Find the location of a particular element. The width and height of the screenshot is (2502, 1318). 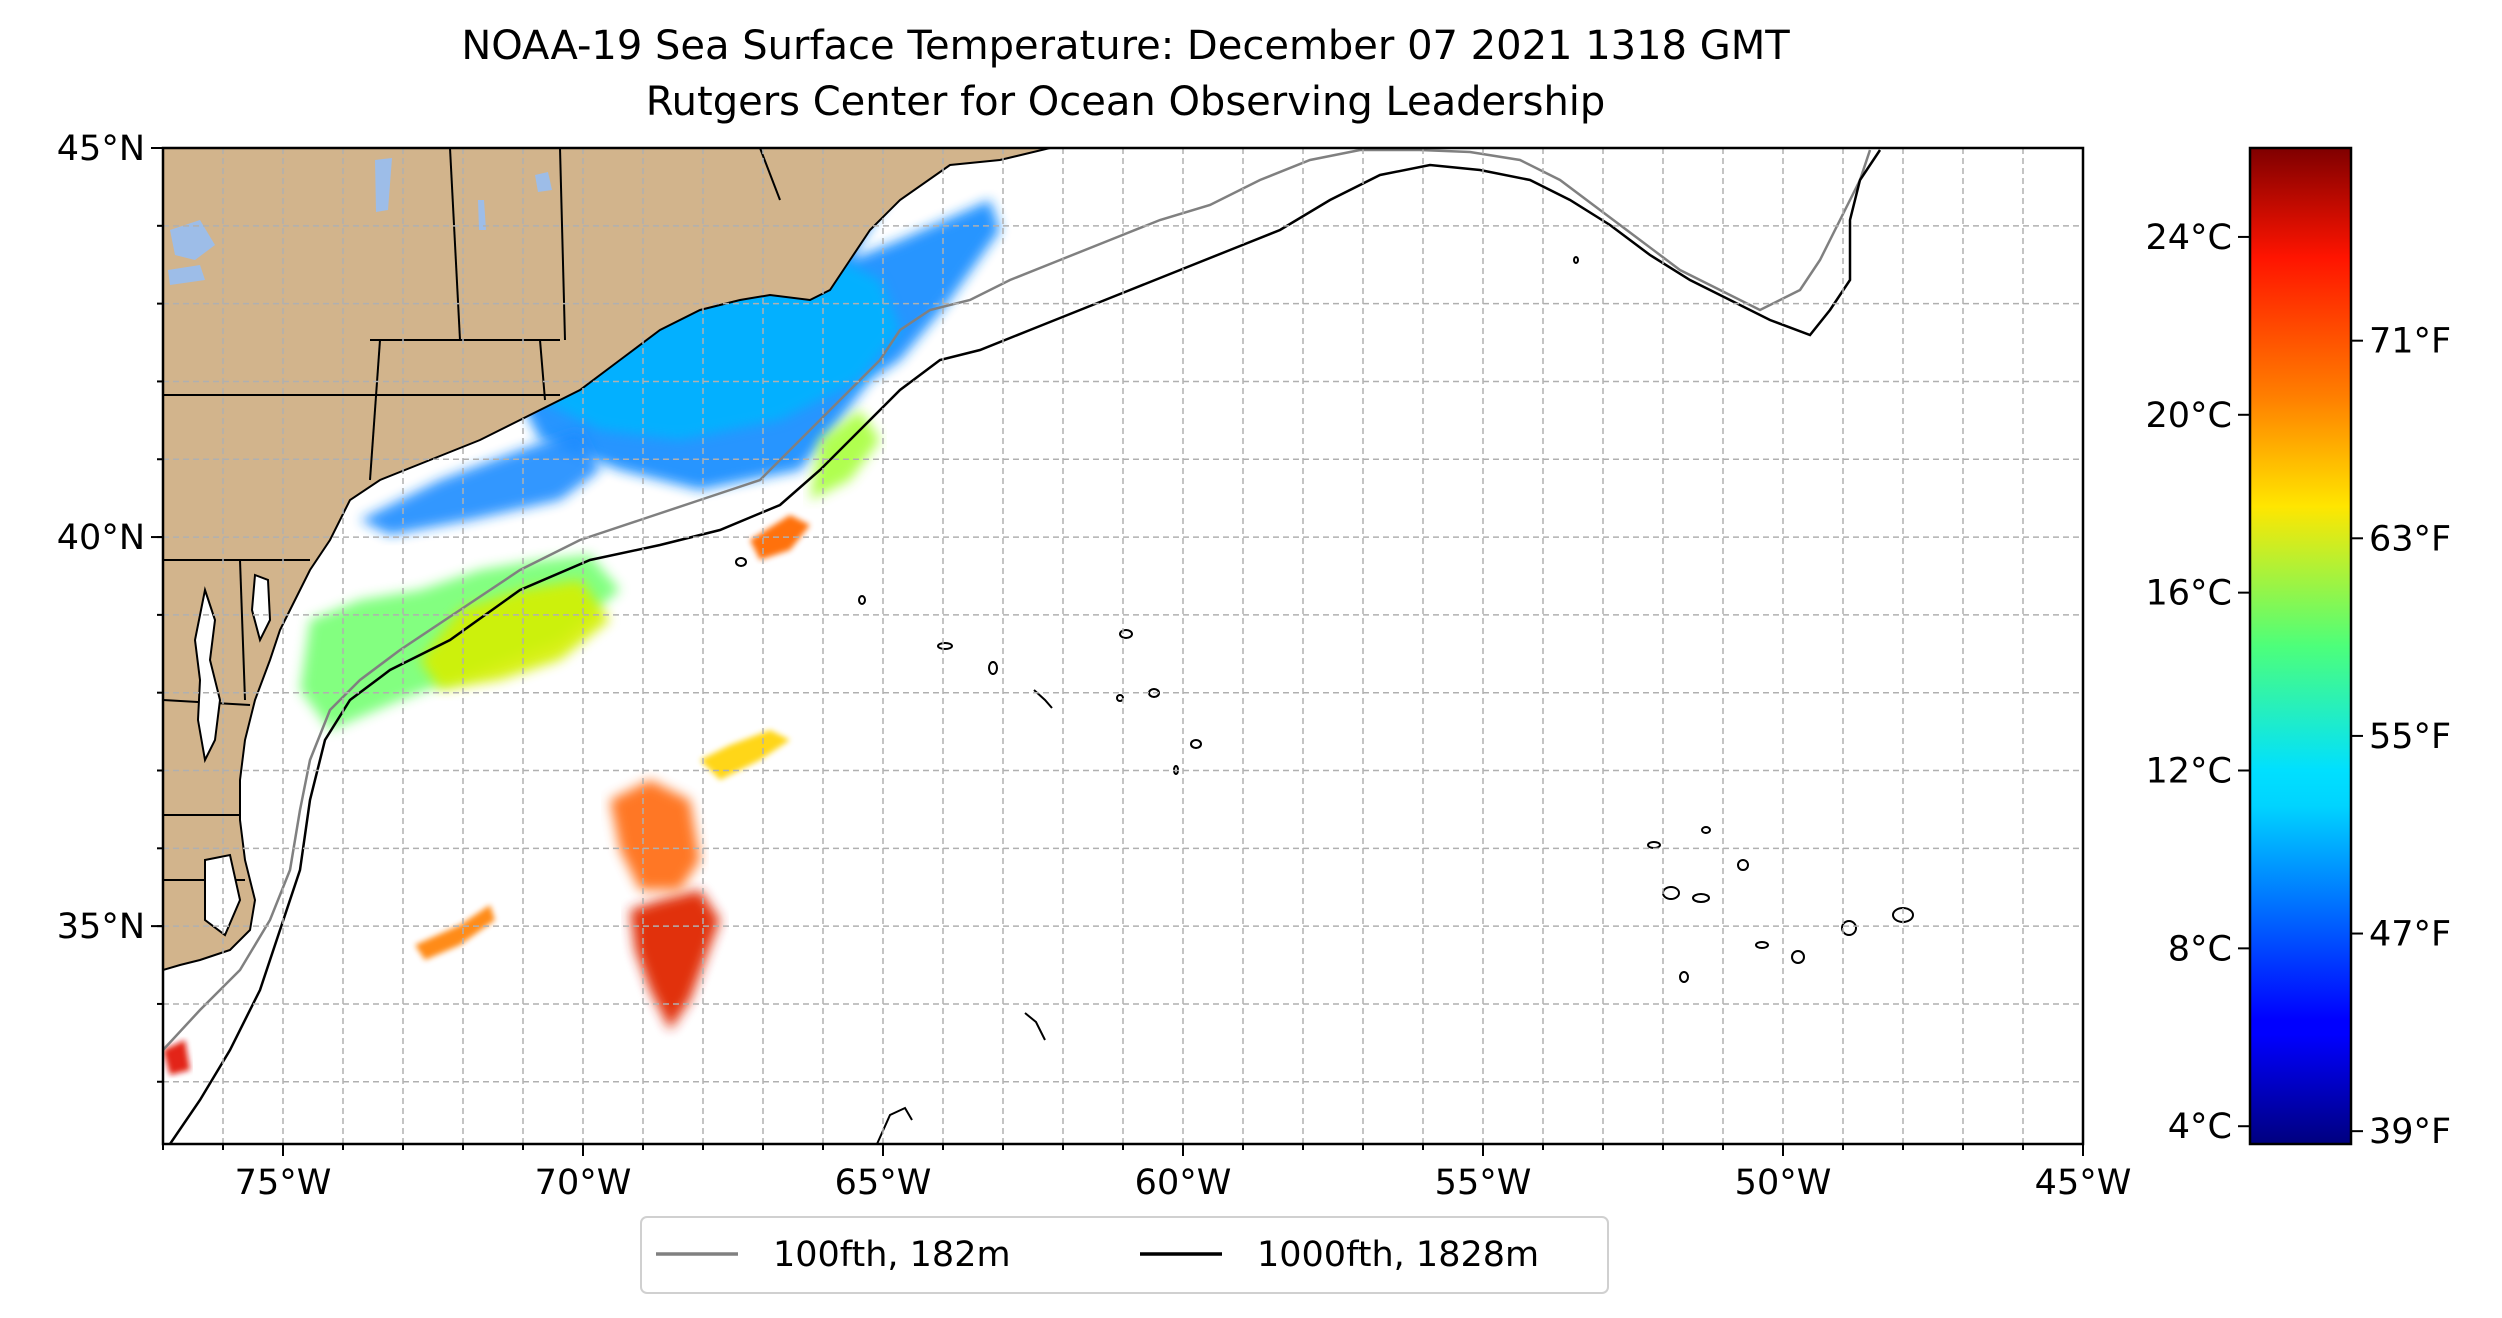

sst-gulfstream-orange is located at coordinates (655, 835).